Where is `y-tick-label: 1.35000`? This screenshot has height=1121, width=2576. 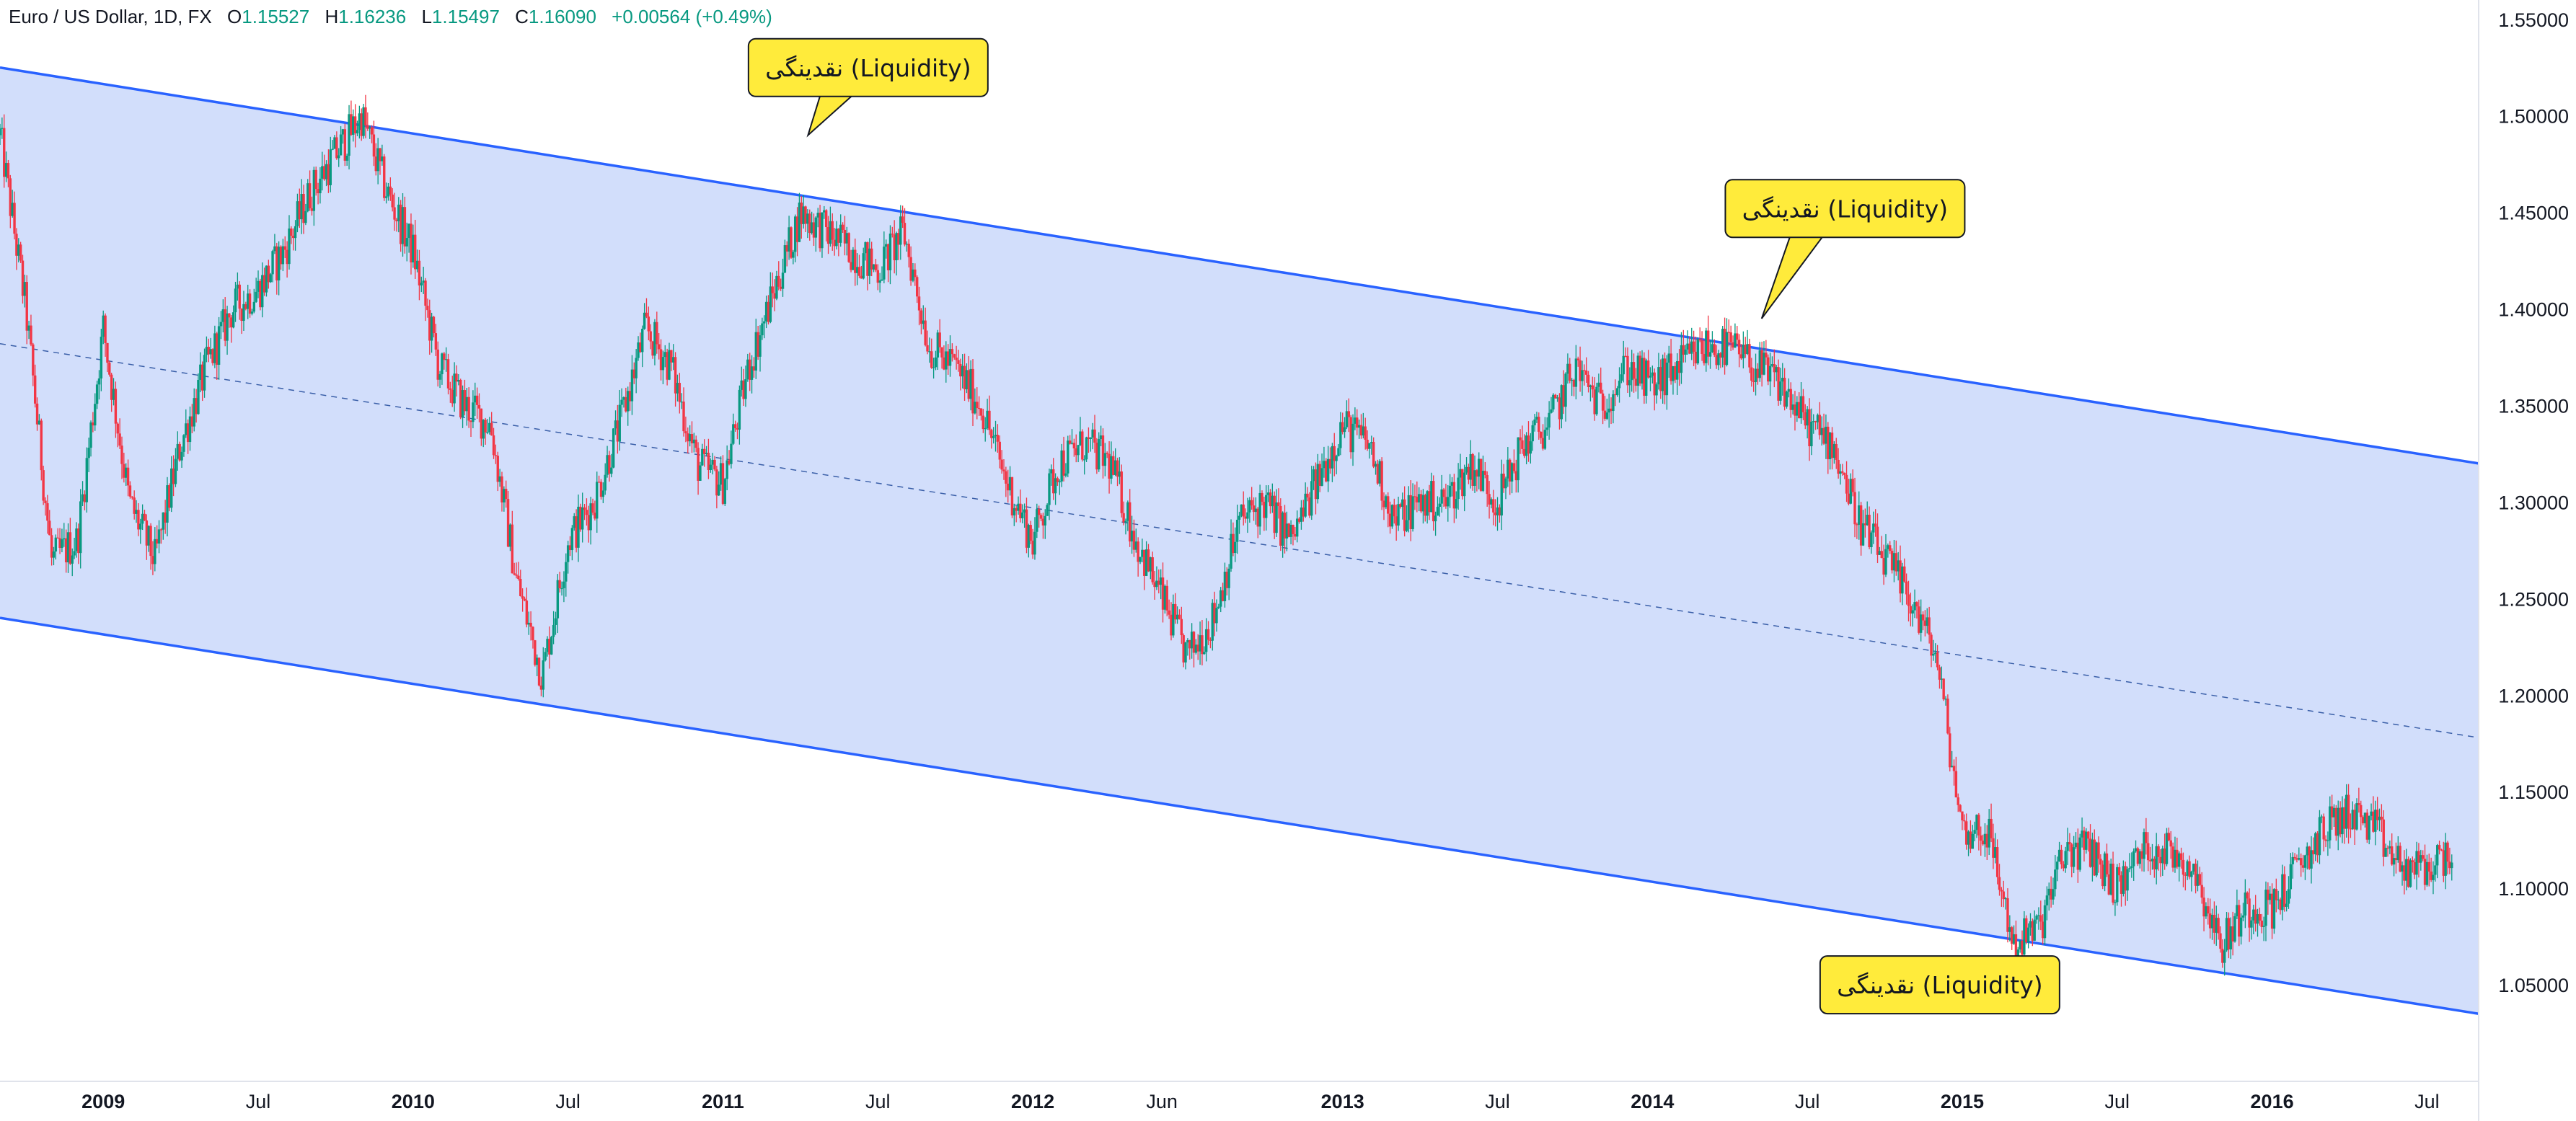
y-tick-label: 1.35000 is located at coordinates (2533, 406).